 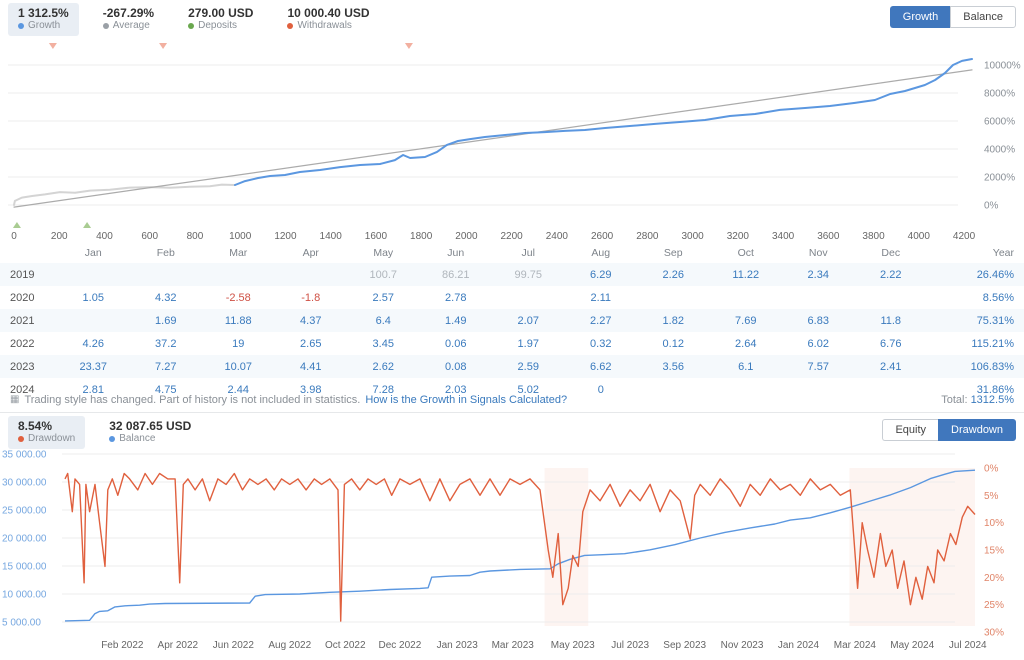 I want to click on svg-text: 4000%, so click(x=999, y=150).